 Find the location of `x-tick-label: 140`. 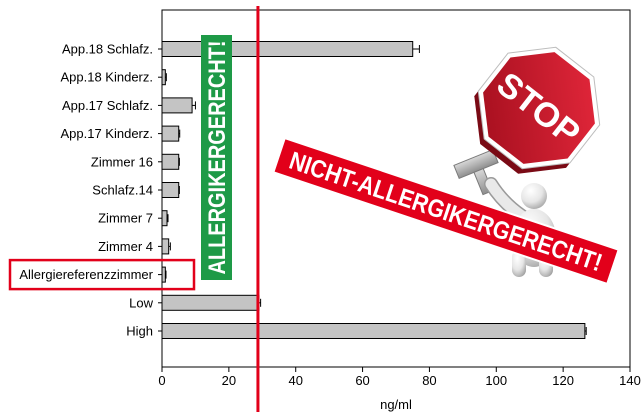

x-tick-label: 140 is located at coordinates (630, 380).